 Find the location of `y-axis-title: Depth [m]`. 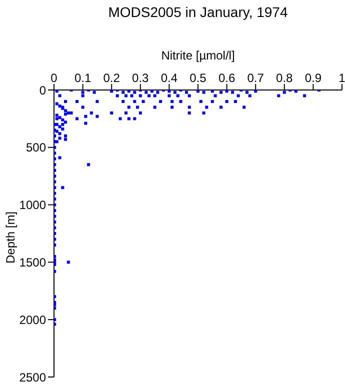

y-axis-title: Depth [m] is located at coordinates (10, 237).